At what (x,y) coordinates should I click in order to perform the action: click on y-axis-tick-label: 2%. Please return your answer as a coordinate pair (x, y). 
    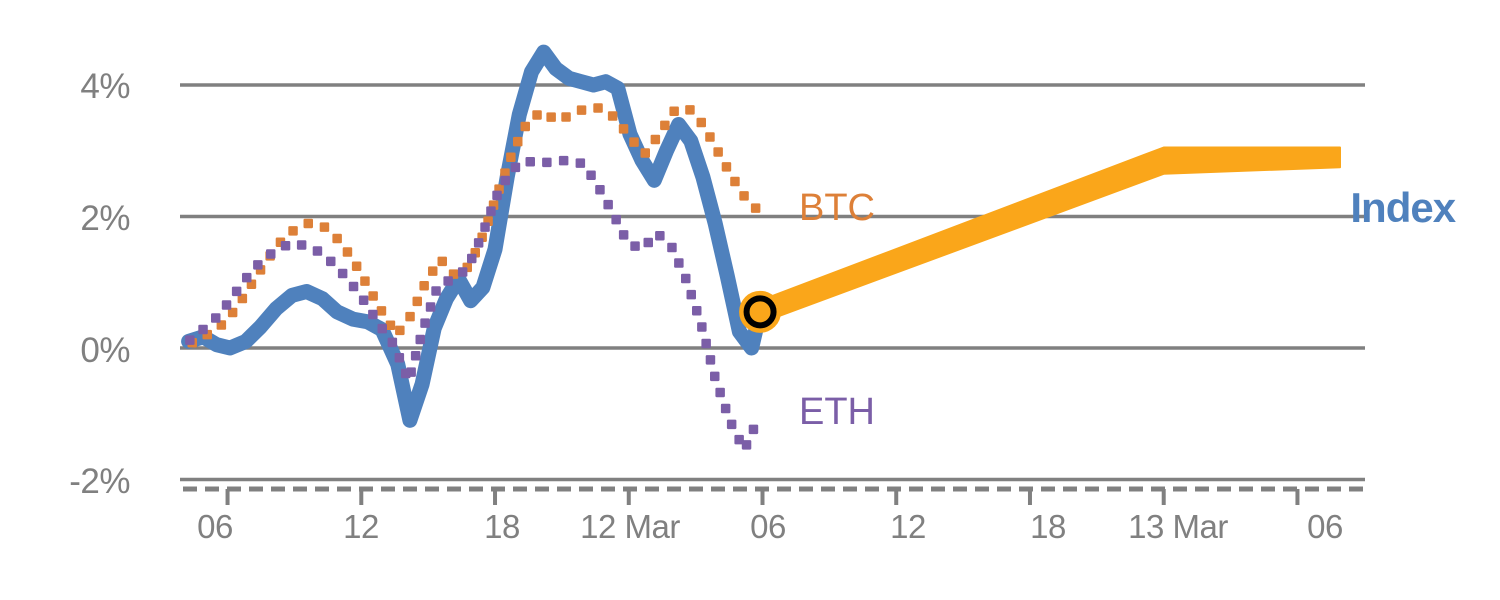
    Looking at the image, I should click on (105, 218).